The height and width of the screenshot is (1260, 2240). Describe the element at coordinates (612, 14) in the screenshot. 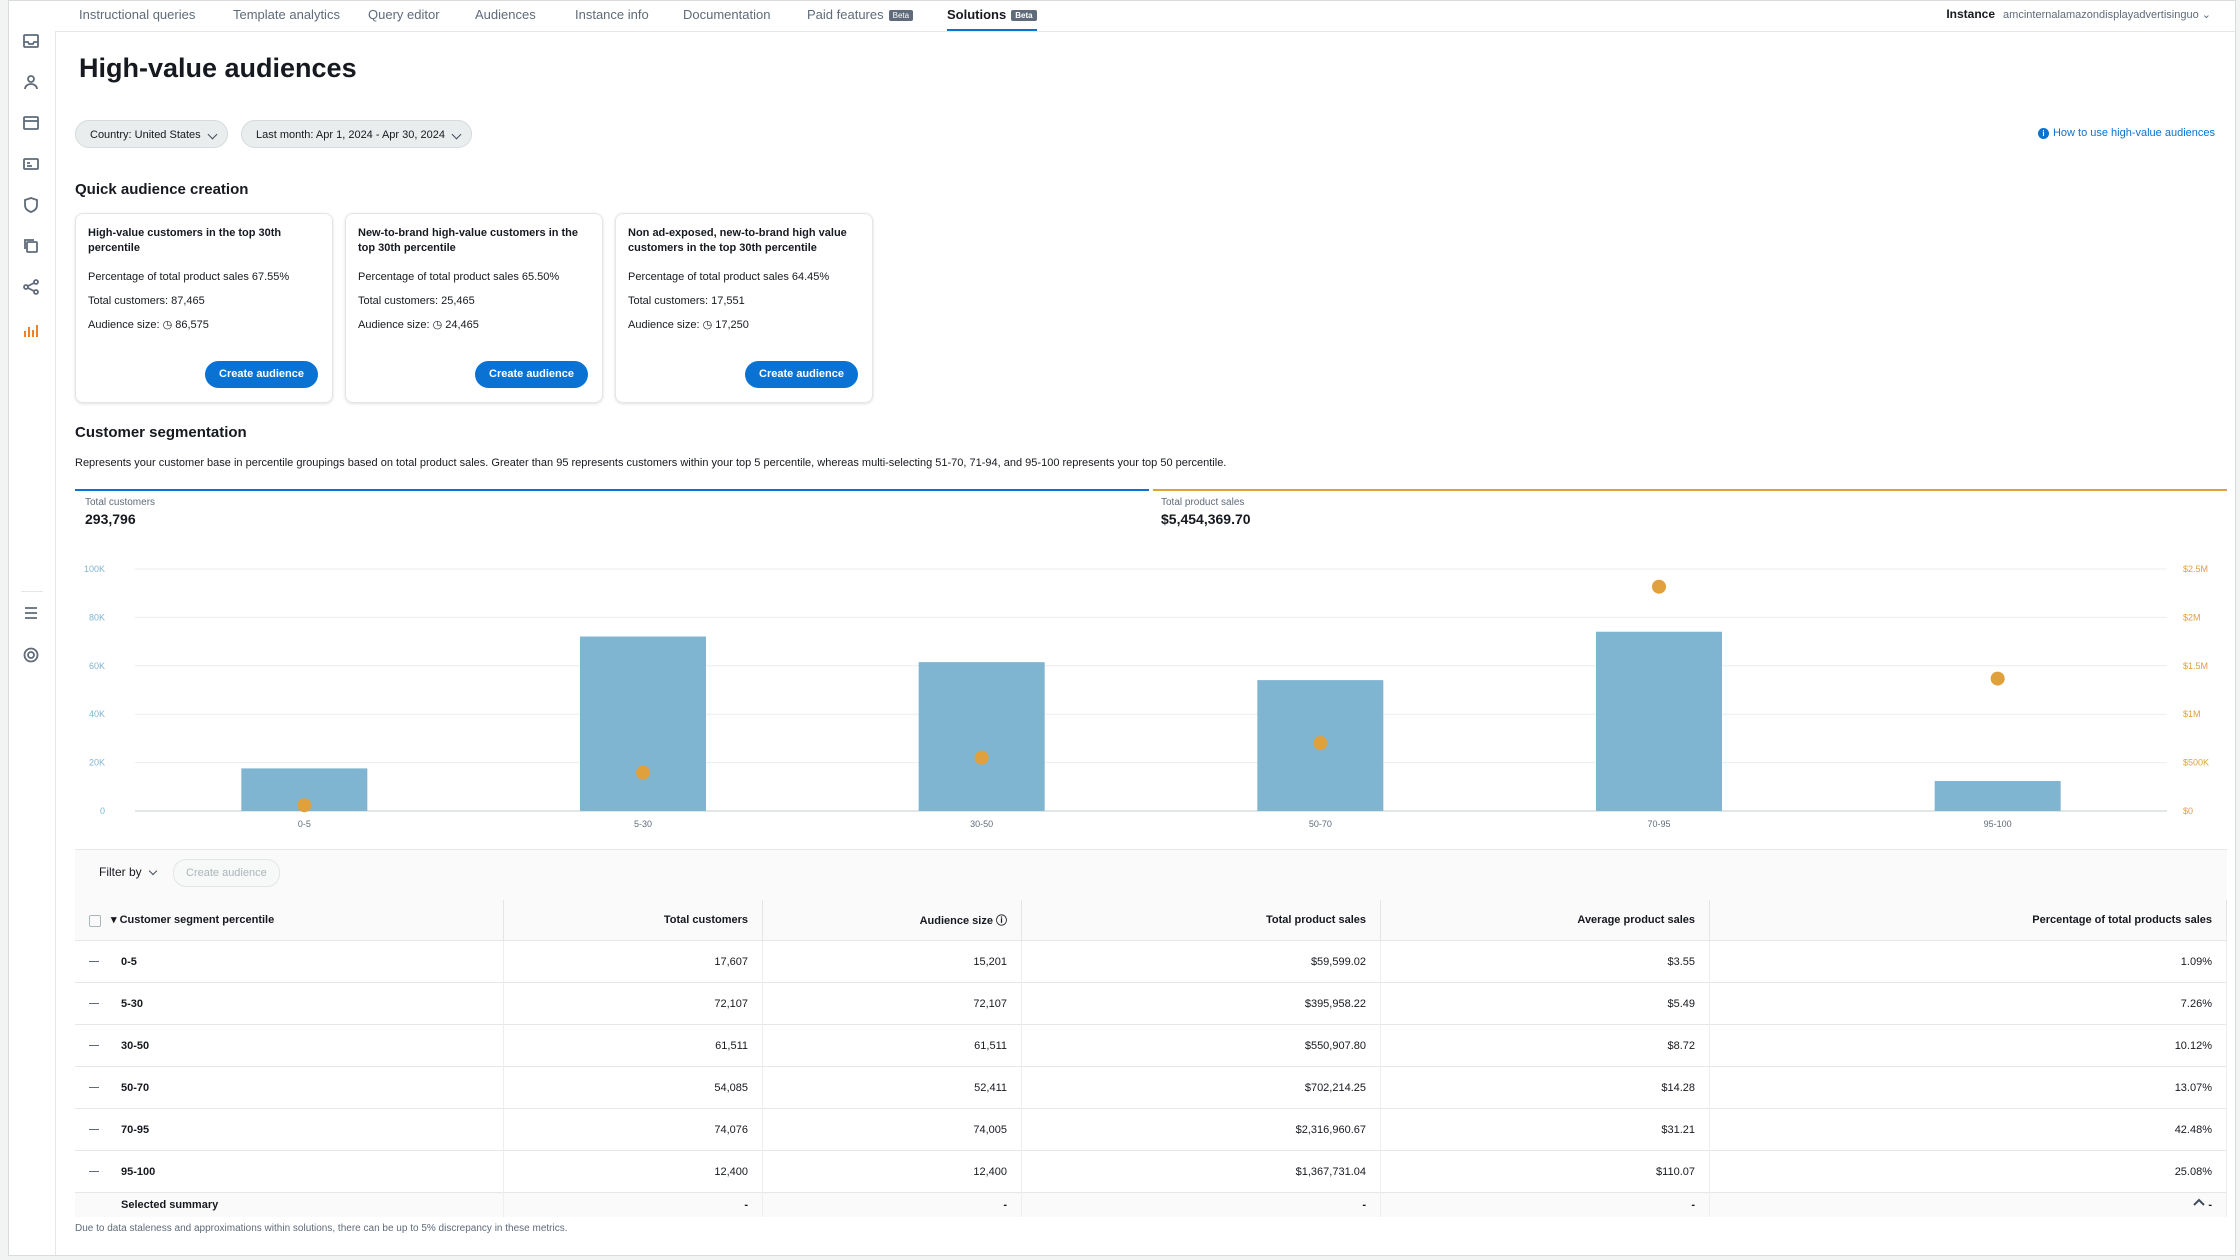

I see `tab-instance-info: Instance info` at that location.